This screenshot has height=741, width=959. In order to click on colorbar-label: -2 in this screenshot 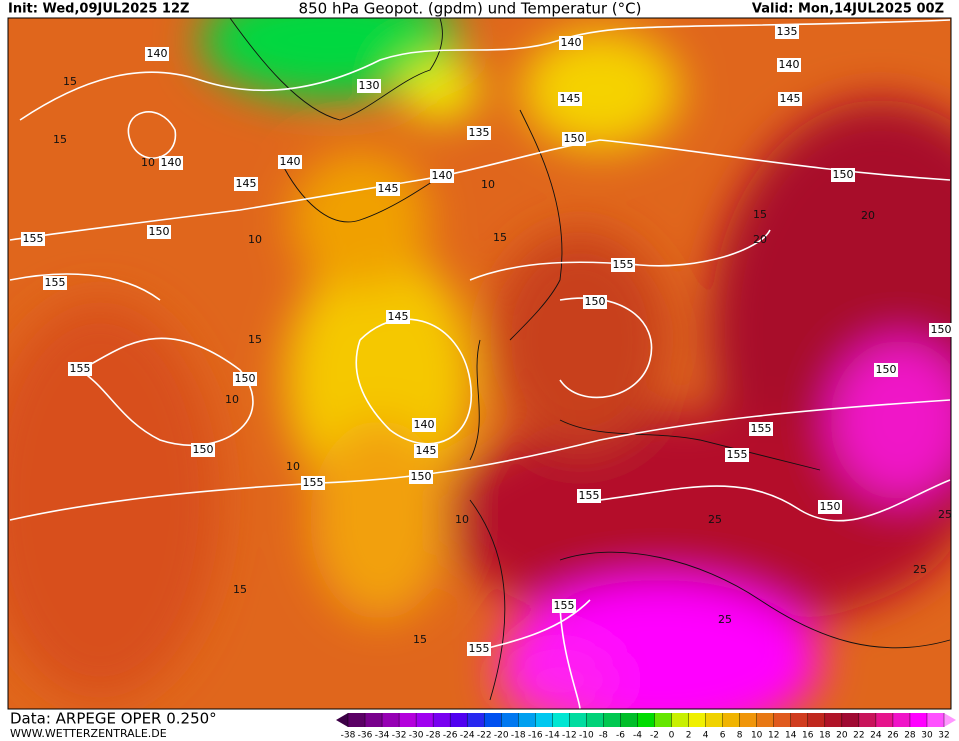, I will do `click(654, 736)`.